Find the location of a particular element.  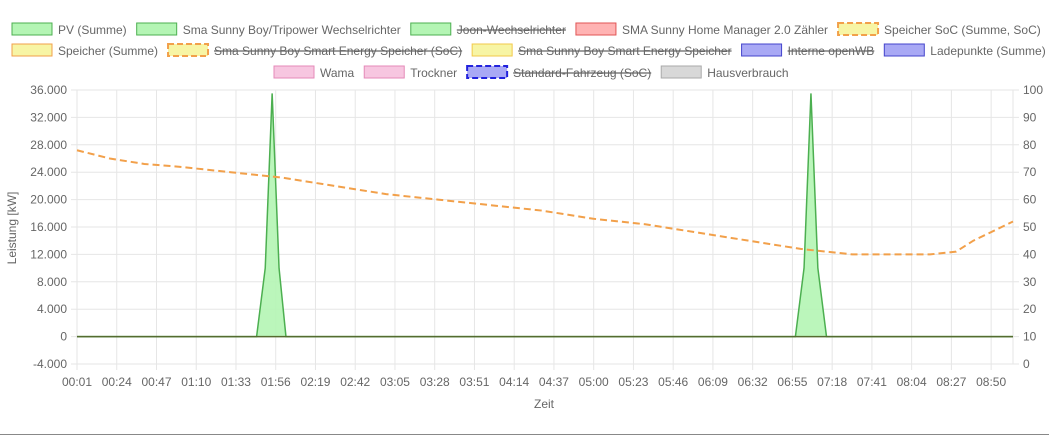

y-left-tick-label: 28.000 is located at coordinates (48, 145).